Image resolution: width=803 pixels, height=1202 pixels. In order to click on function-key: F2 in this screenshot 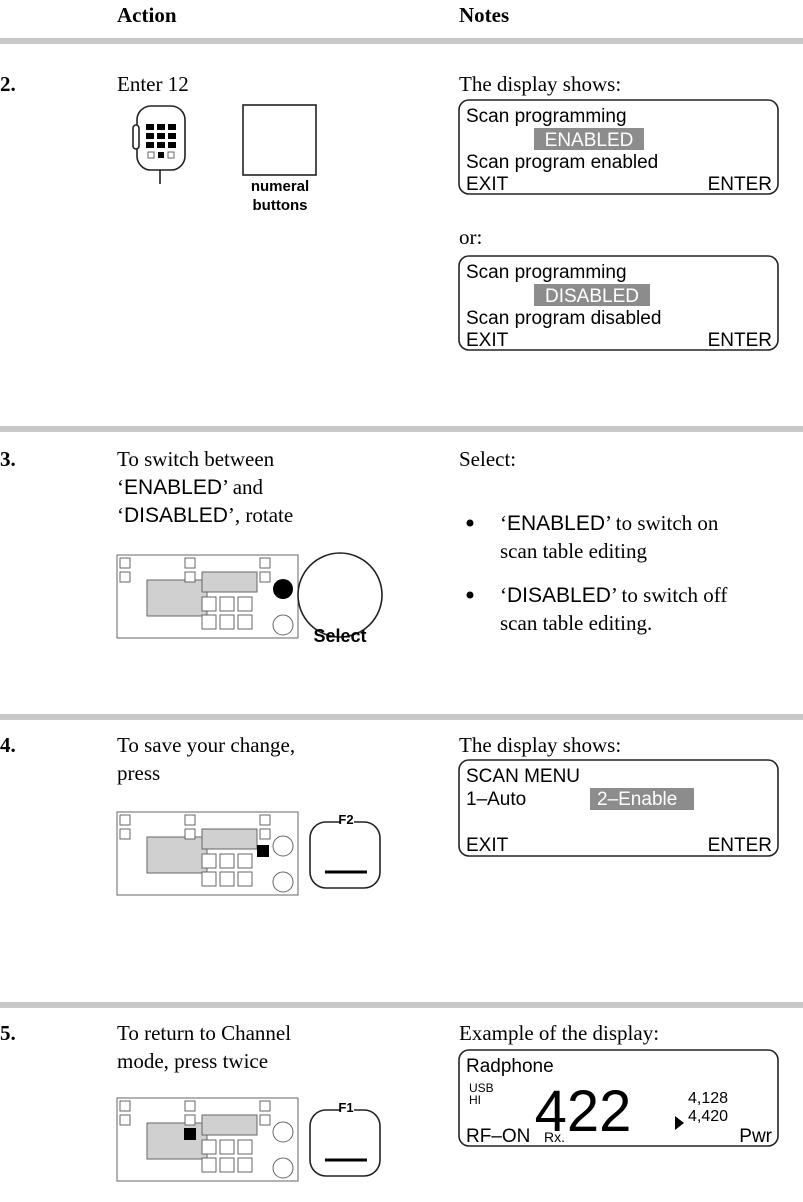, I will do `click(345, 850)`.